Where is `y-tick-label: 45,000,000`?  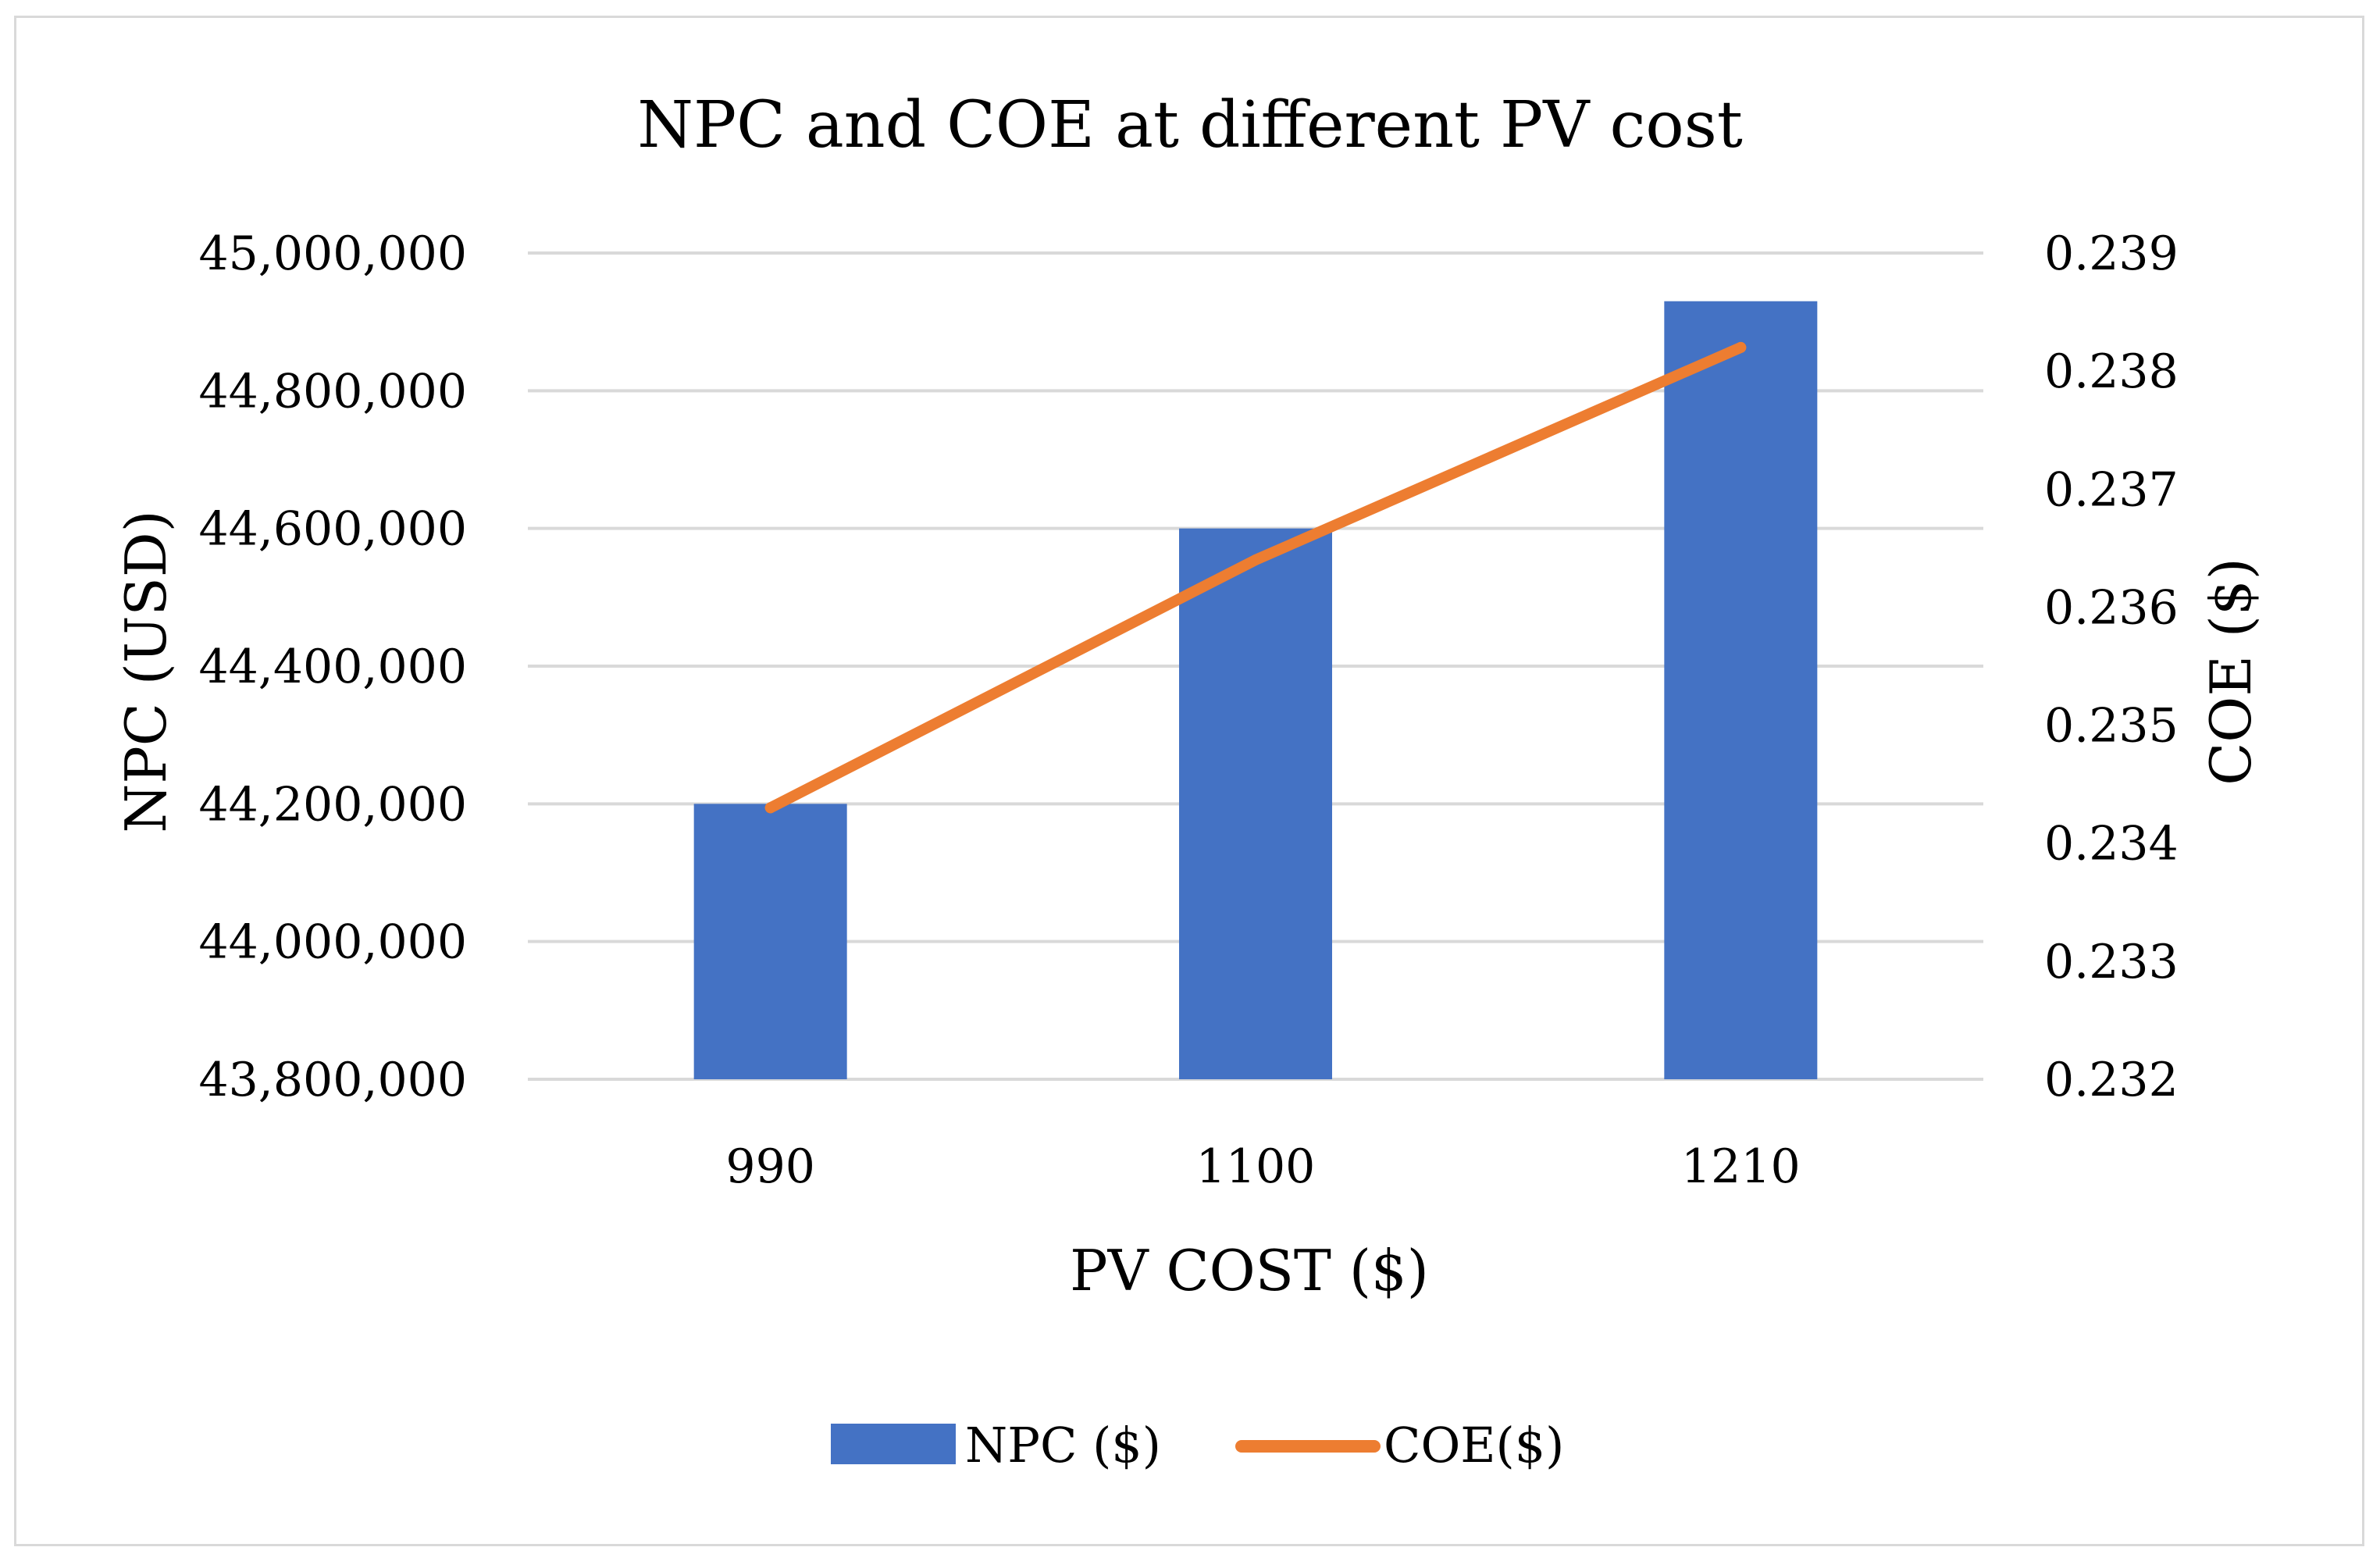 y-tick-label: 45,000,000 is located at coordinates (332, 253).